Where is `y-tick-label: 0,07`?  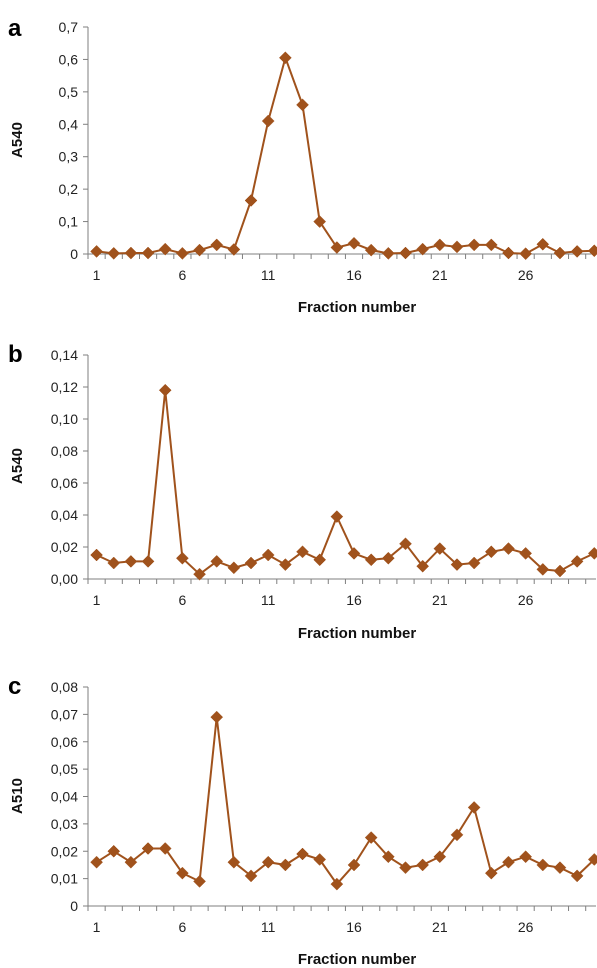
y-tick-label: 0,07 is located at coordinates (64, 714).